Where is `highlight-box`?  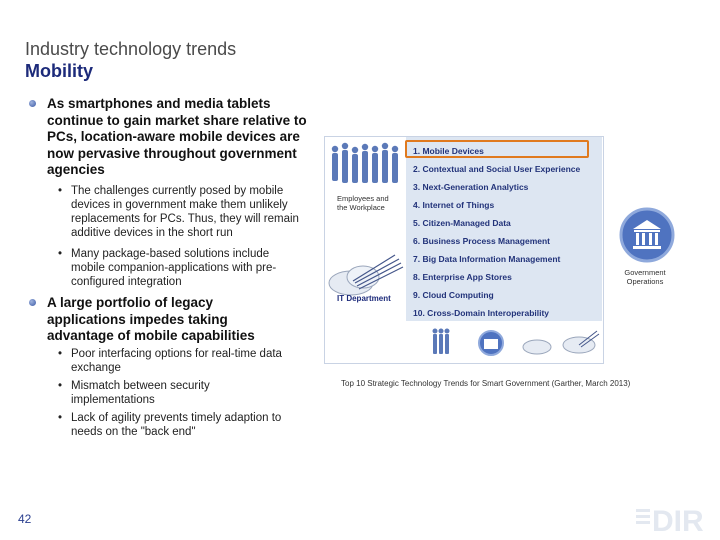
highlight-box is located at coordinates (497, 149).